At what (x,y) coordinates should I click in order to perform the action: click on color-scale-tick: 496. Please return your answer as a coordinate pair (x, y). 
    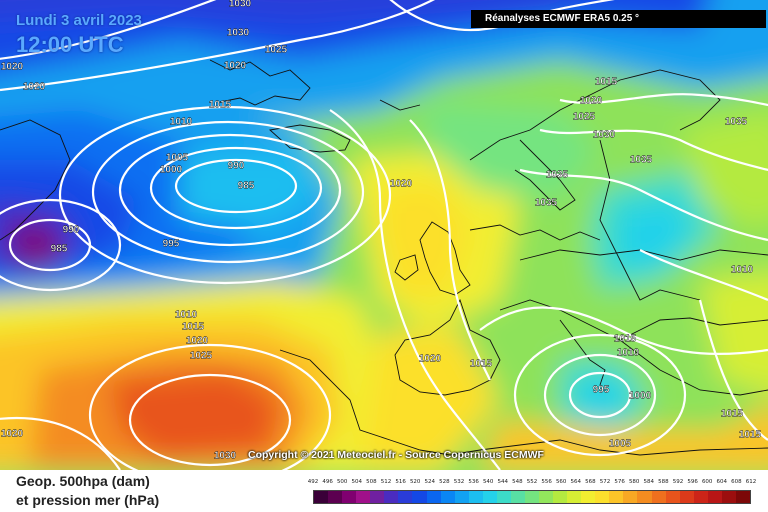
    Looking at the image, I should click on (327, 482).